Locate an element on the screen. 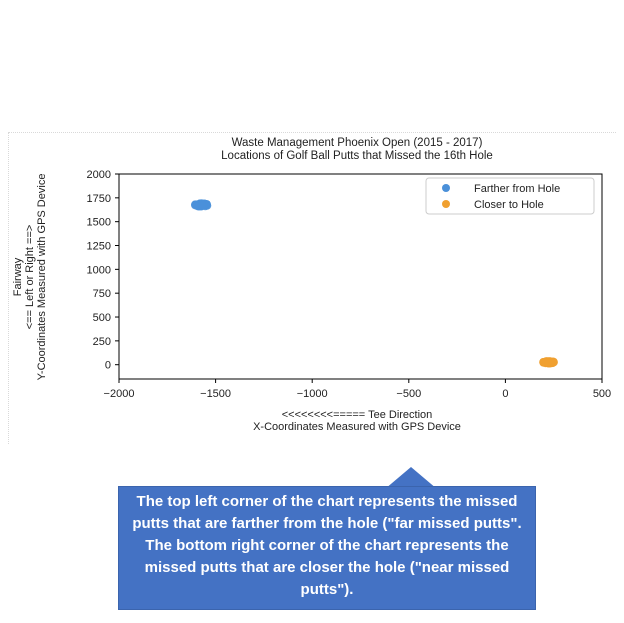  legend: Farther from Hole Closer to Hole is located at coordinates (510, 196).